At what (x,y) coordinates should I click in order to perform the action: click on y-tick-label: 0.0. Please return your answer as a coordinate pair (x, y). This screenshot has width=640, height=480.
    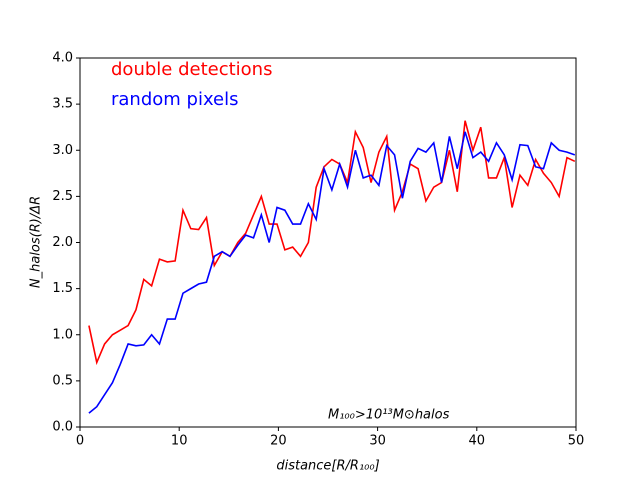
    Looking at the image, I should click on (62, 427).